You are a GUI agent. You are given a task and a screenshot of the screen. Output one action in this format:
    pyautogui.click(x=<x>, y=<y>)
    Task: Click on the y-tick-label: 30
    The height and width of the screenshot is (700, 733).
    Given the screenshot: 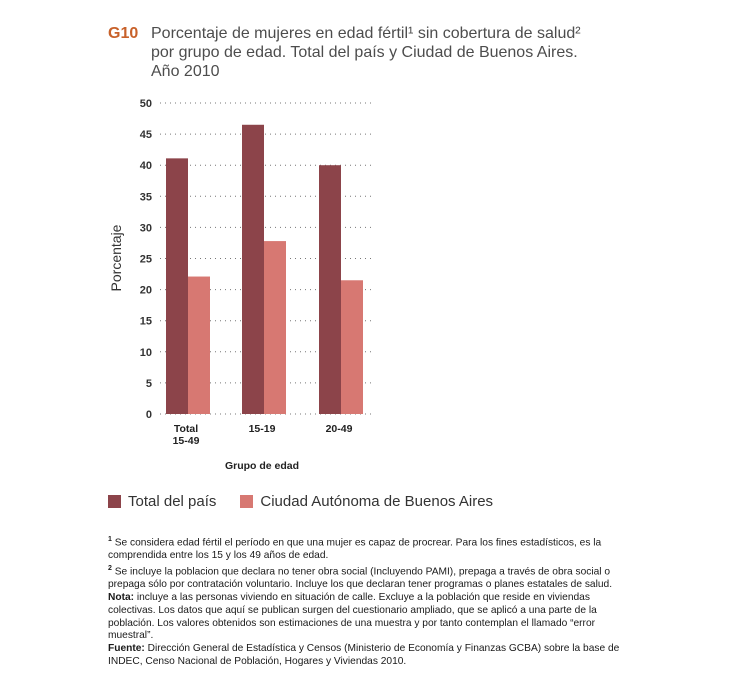 What is the action you would take?
    pyautogui.click(x=146, y=228)
    